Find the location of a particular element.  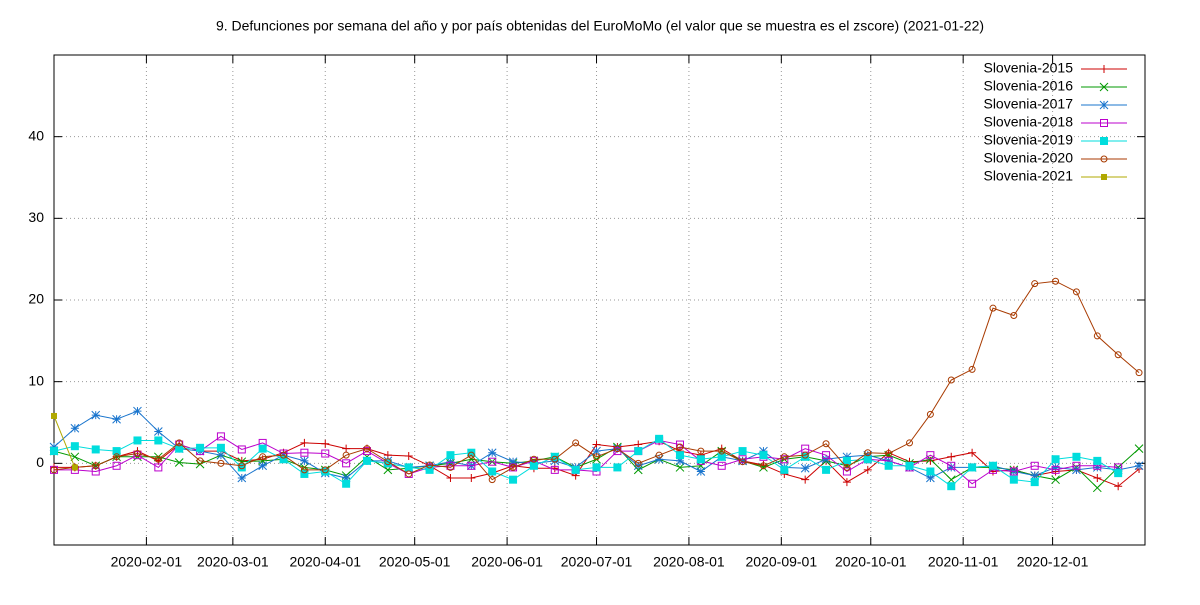

y-tick-label: 20 is located at coordinates (36, 299).